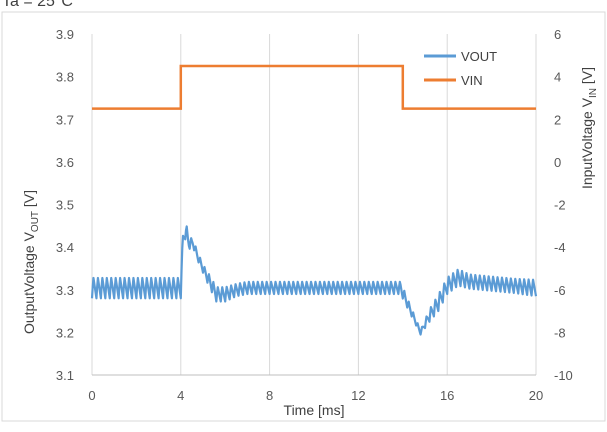 The width and height of the screenshot is (607, 432). What do you see at coordinates (91, 395) in the screenshot?
I see `x-tick-label: 0` at bounding box center [91, 395].